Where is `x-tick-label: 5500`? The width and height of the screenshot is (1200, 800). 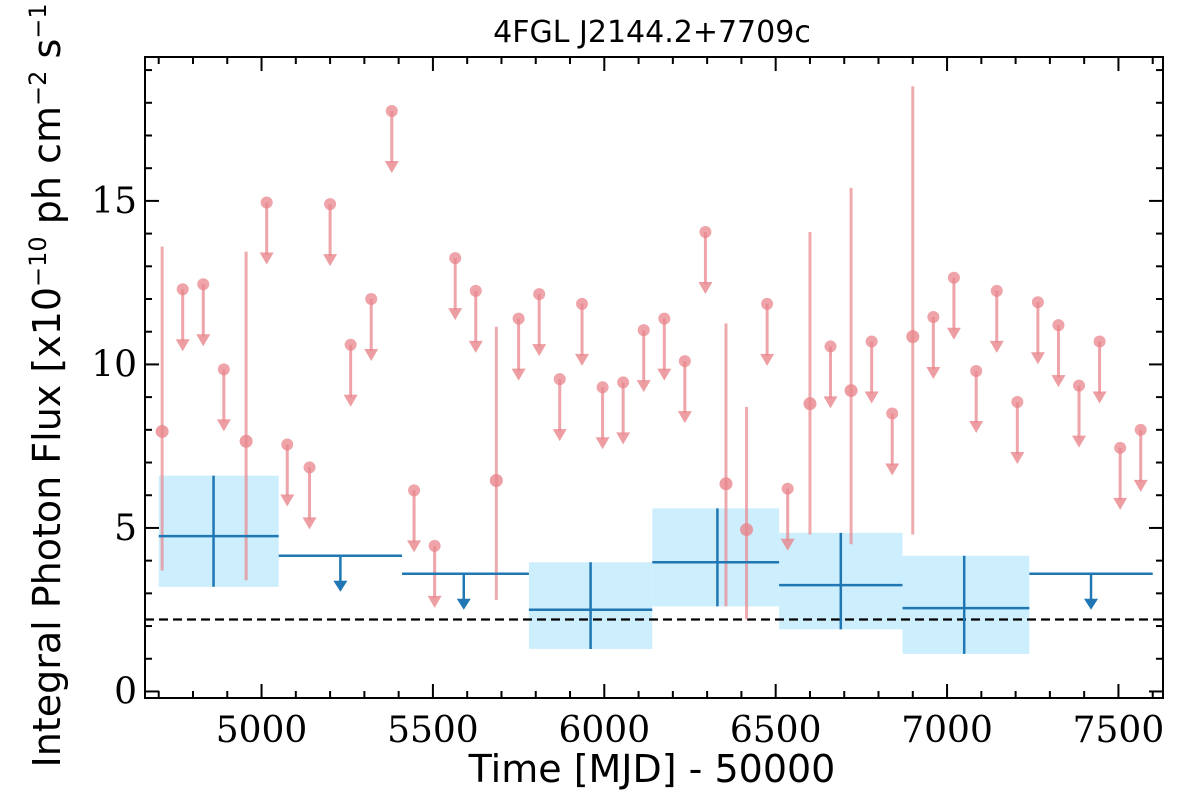
x-tick-label: 5500 is located at coordinates (433, 730).